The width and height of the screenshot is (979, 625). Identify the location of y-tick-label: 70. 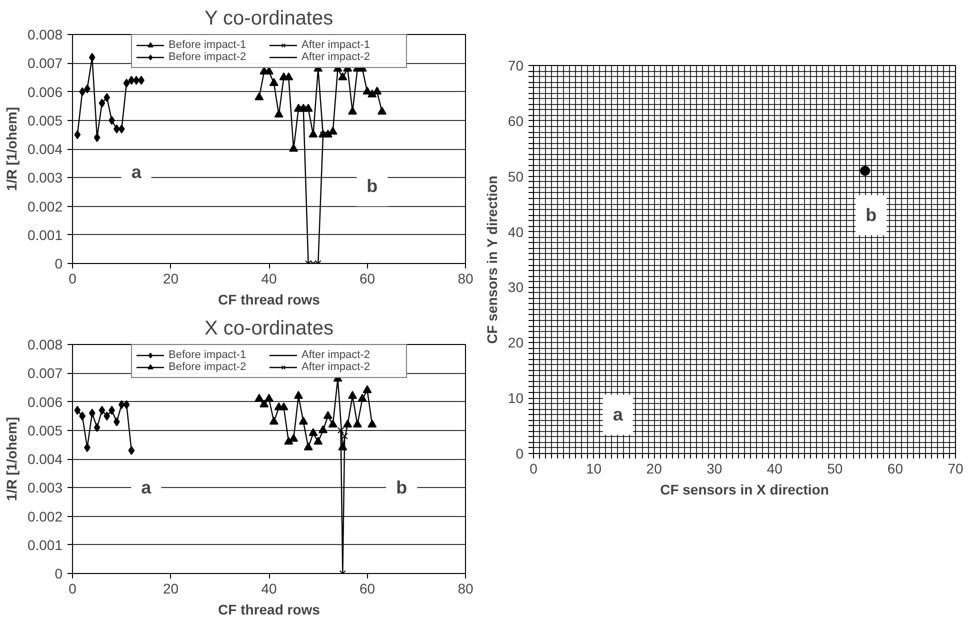
(516, 66).